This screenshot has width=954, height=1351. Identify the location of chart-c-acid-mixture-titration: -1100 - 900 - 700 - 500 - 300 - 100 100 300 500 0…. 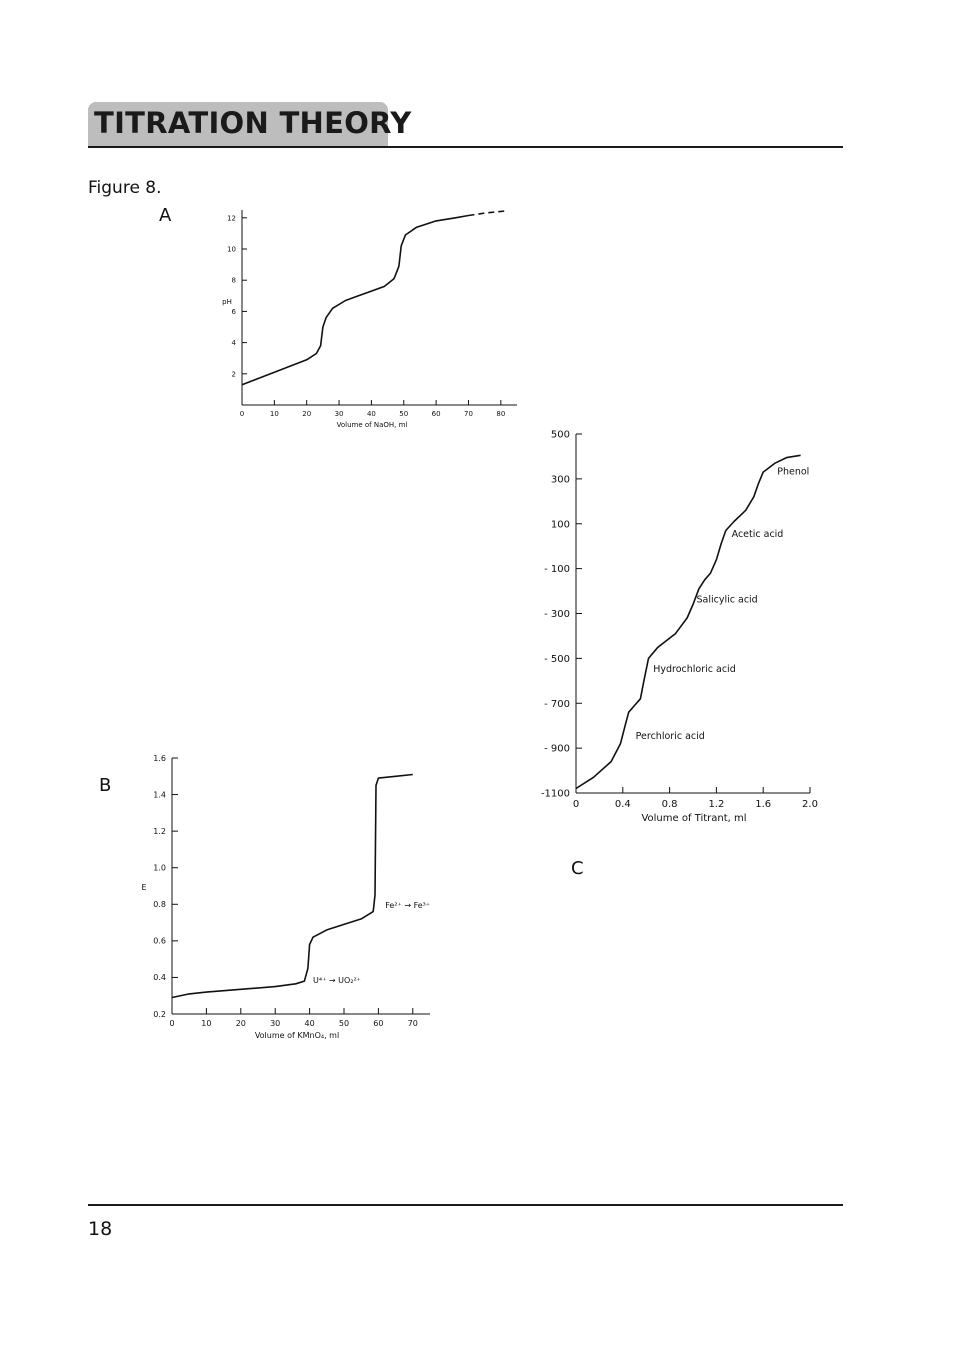
(679, 627).